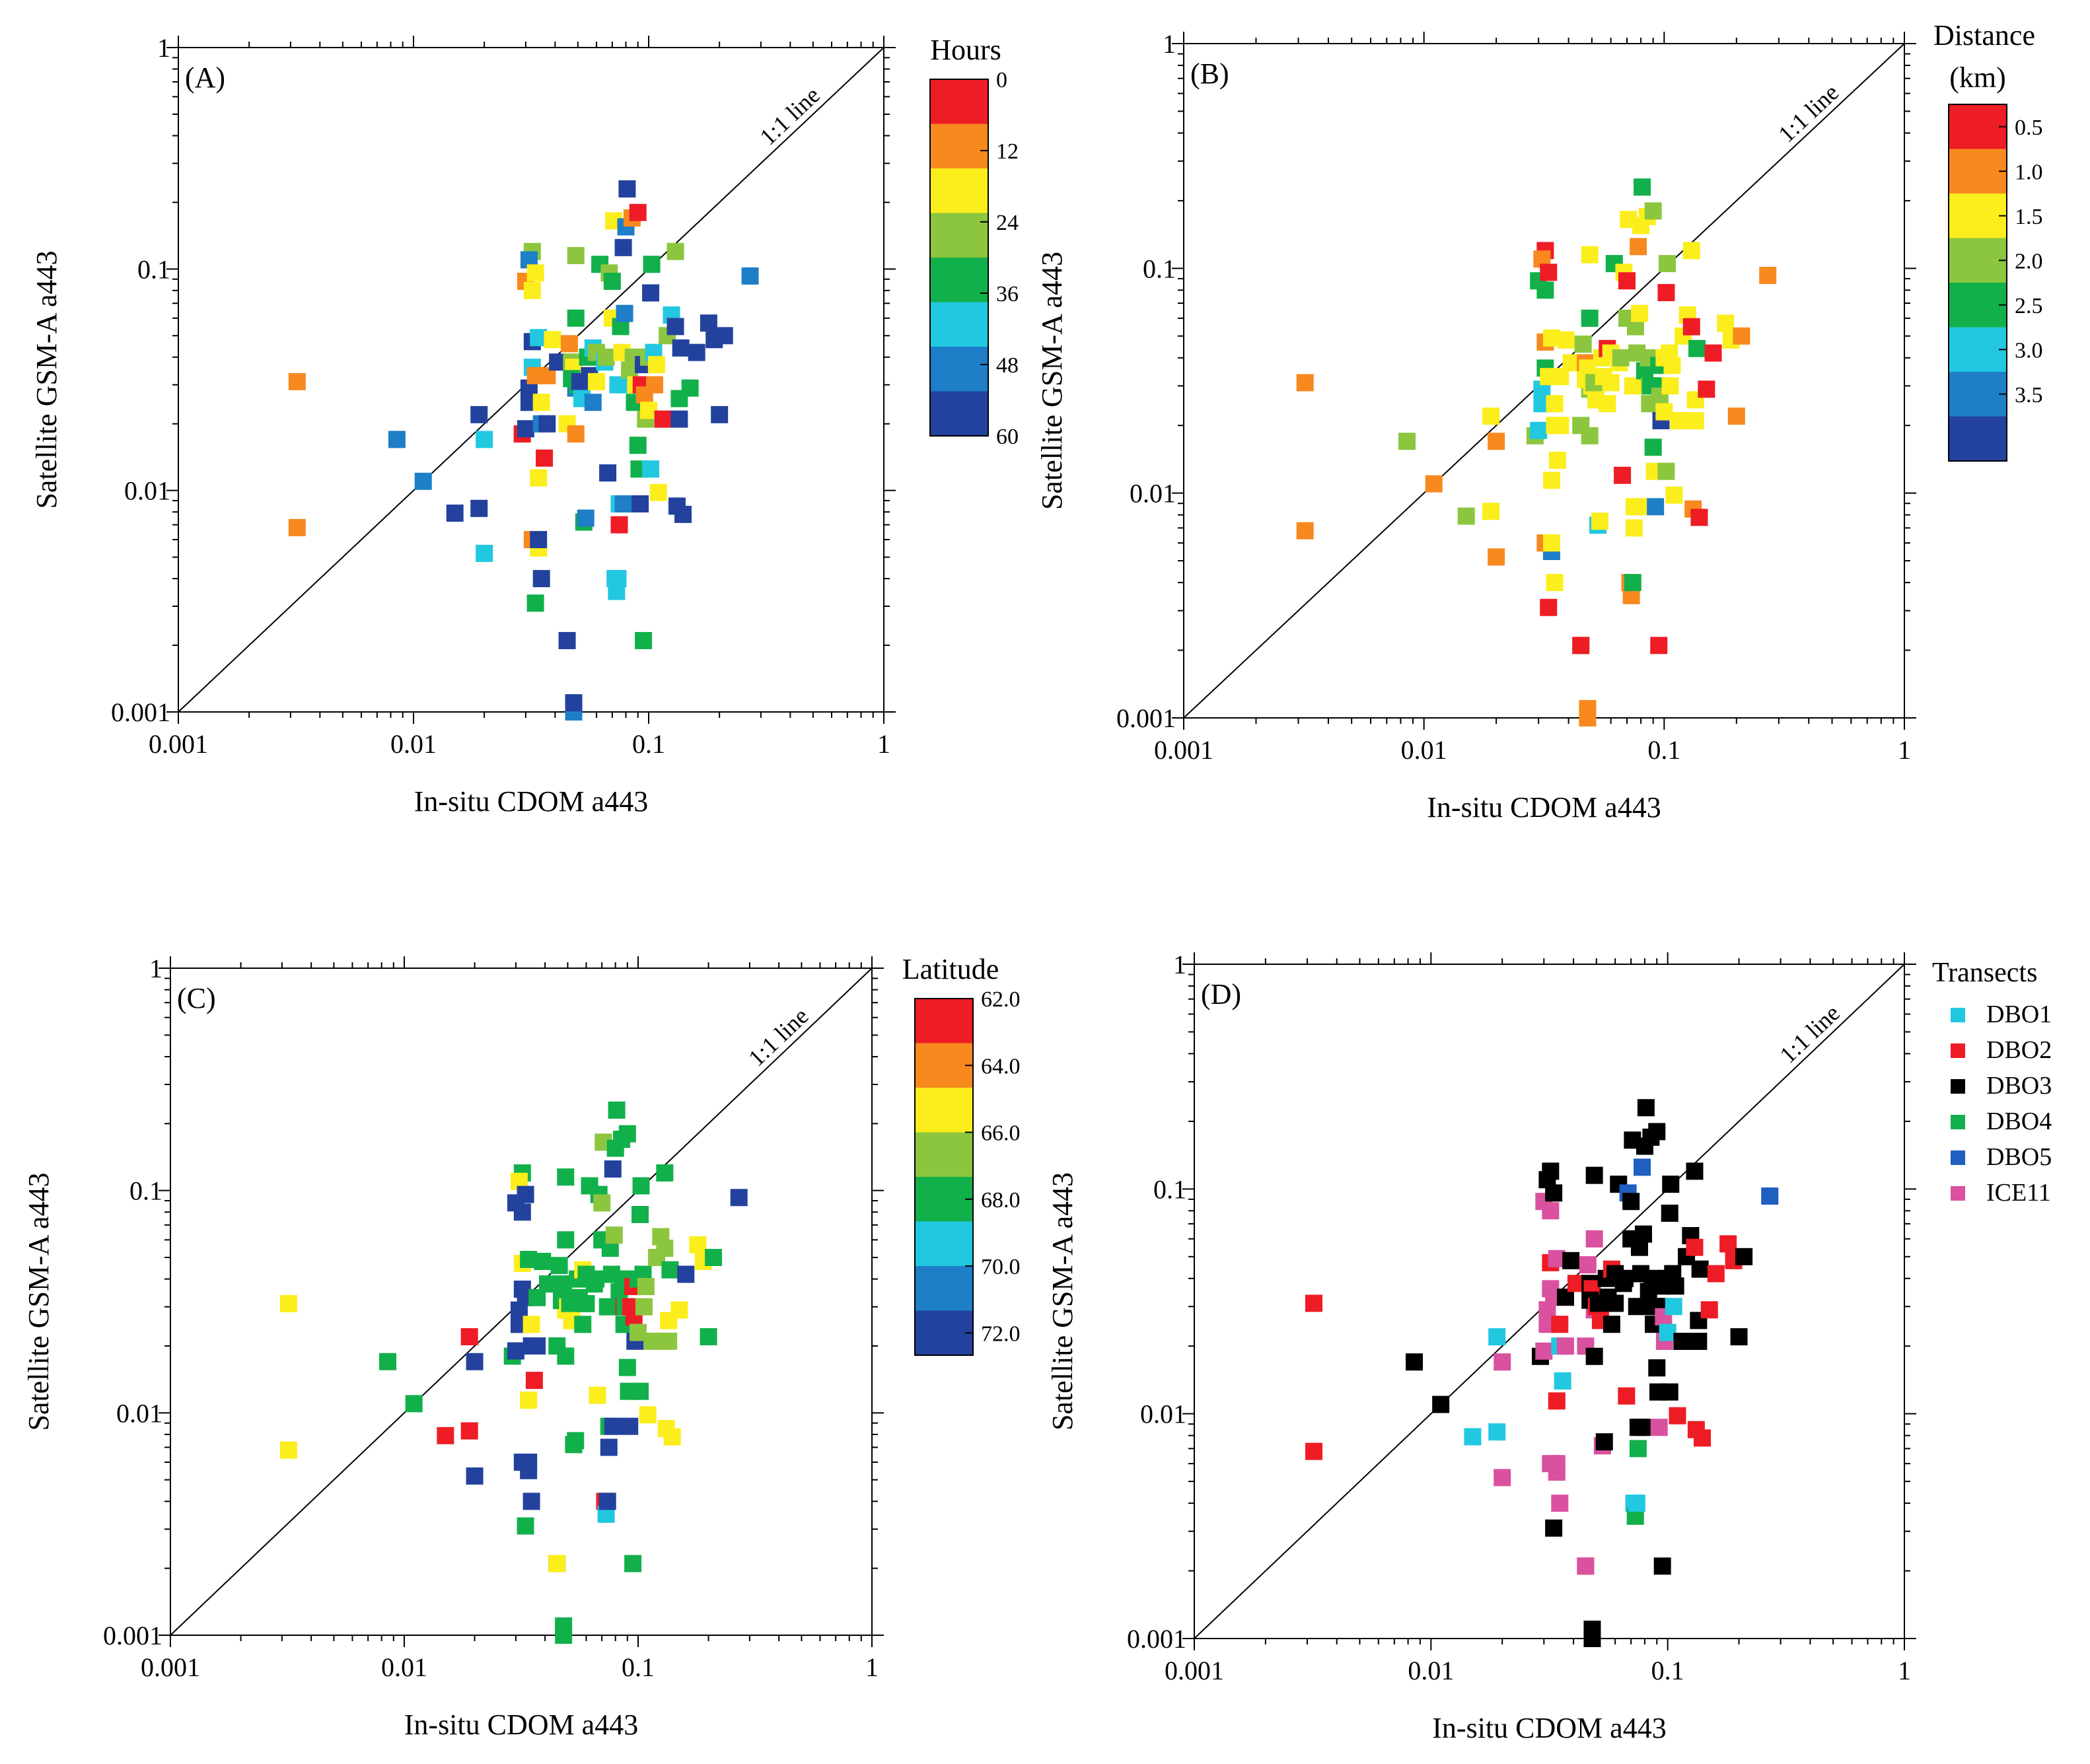  Describe the element at coordinates (1542, 1373) in the screenshot. I see `data-points` at that location.